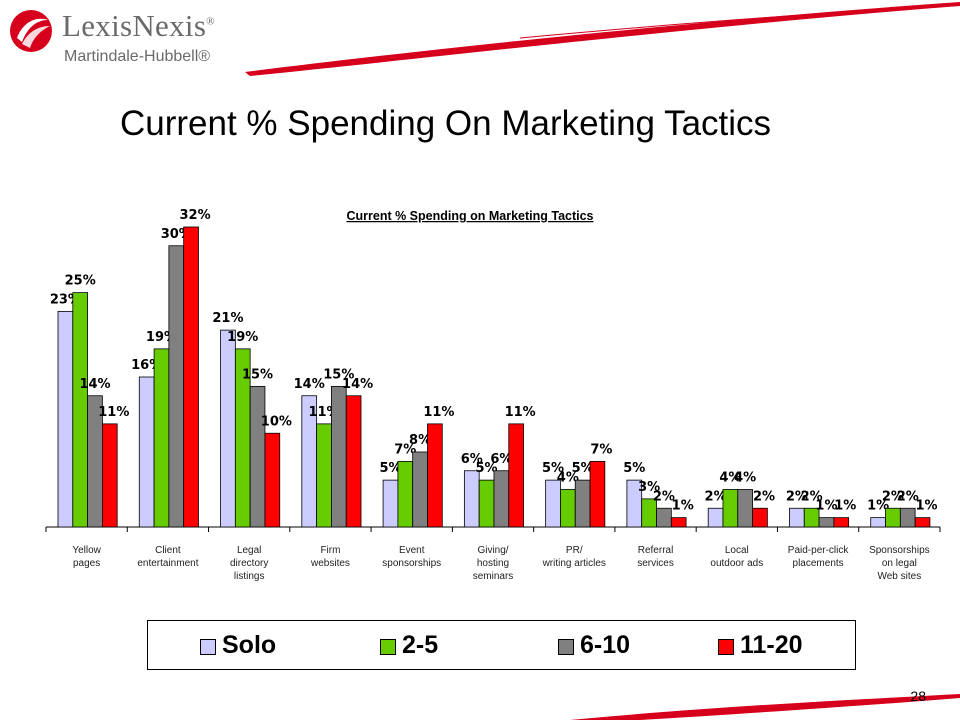 The height and width of the screenshot is (720, 960). What do you see at coordinates (137, 56) in the screenshot?
I see `subbrand-name: Martindale-Hubbell®` at bounding box center [137, 56].